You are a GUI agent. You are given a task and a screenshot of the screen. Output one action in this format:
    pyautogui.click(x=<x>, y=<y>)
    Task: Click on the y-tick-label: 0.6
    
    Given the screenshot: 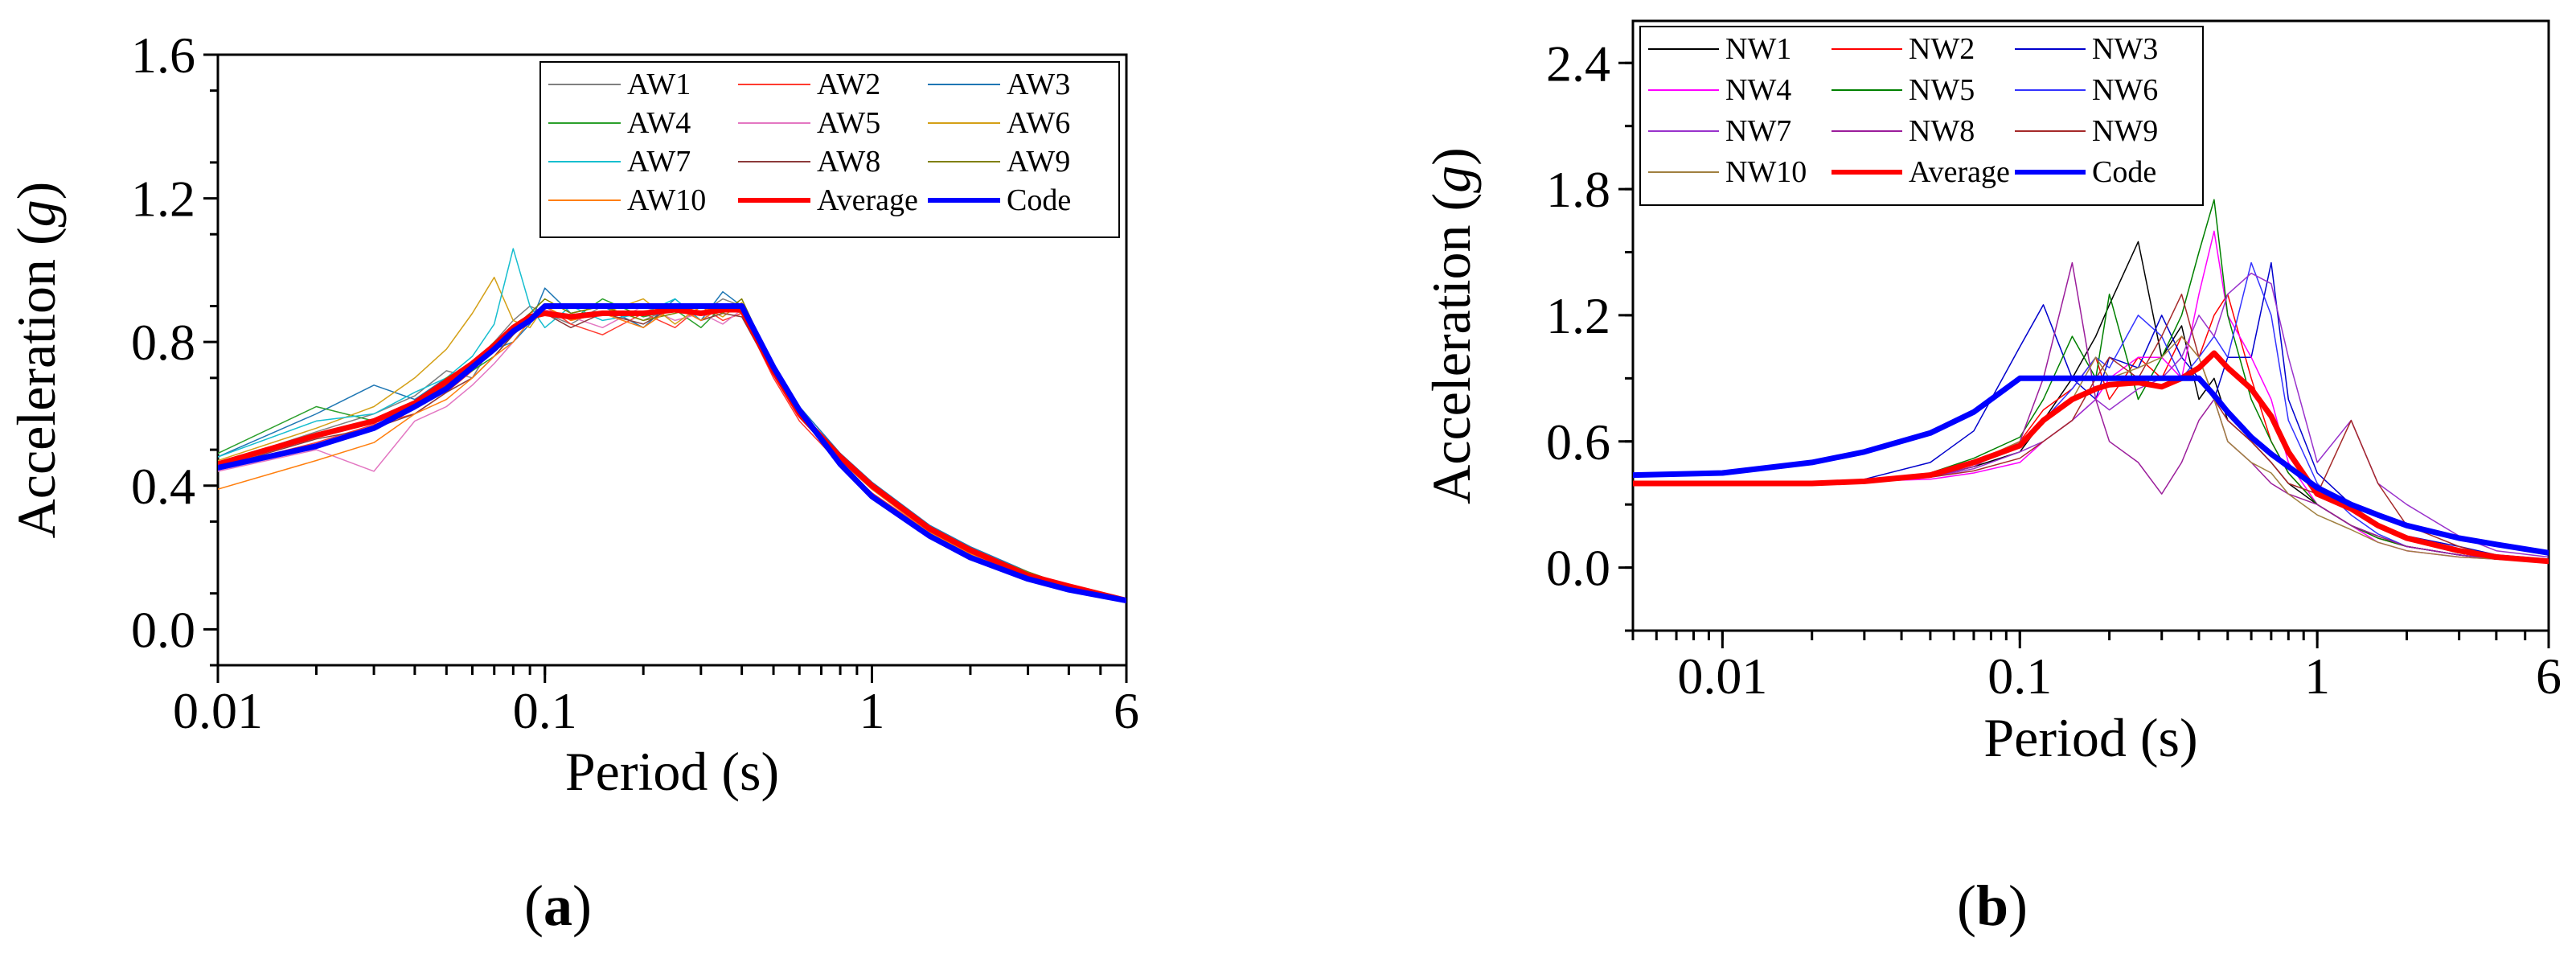 What is the action you would take?
    pyautogui.click(x=1578, y=442)
    